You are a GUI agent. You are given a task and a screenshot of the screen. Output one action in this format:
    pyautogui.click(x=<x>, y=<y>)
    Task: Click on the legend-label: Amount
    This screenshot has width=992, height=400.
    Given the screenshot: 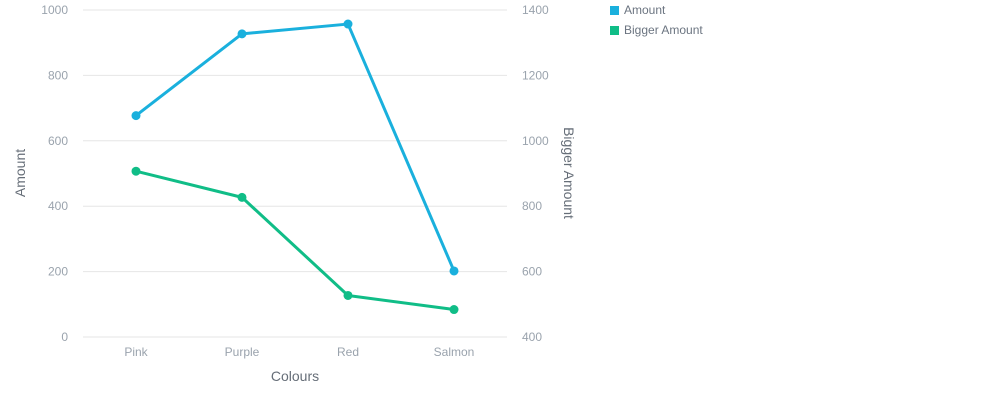 What is the action you would take?
    pyautogui.click(x=645, y=10)
    